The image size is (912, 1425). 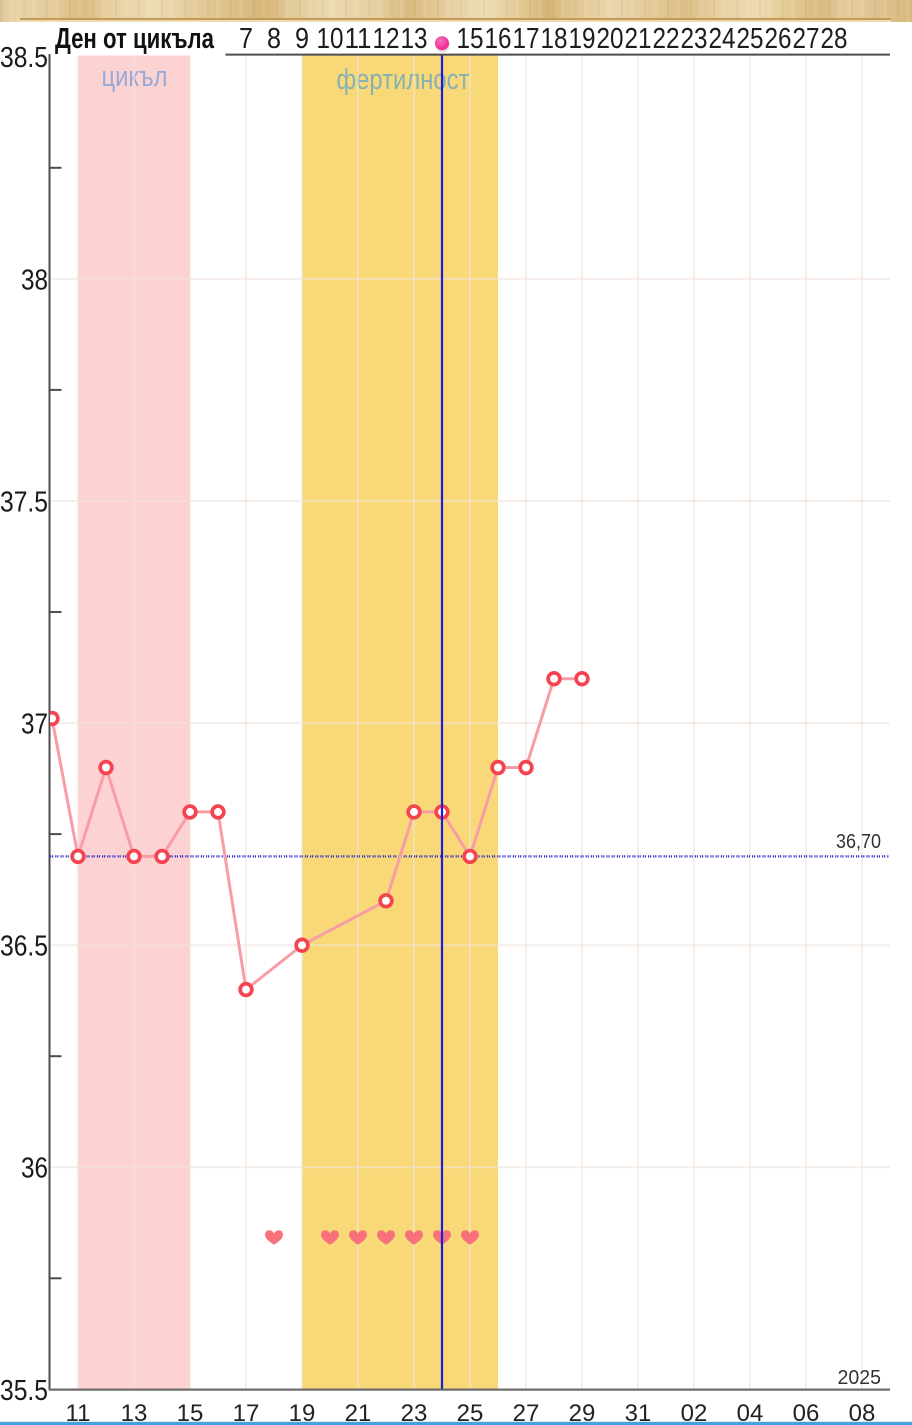 I want to click on svg-text: 37.5, so click(x=24, y=502).